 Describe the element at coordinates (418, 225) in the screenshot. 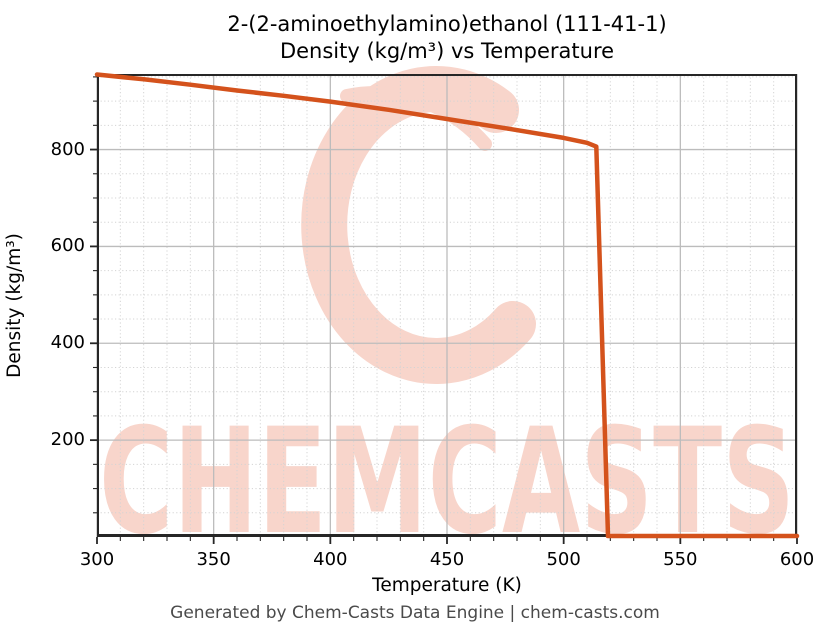

I see `chemcasts-logo-icon` at that location.